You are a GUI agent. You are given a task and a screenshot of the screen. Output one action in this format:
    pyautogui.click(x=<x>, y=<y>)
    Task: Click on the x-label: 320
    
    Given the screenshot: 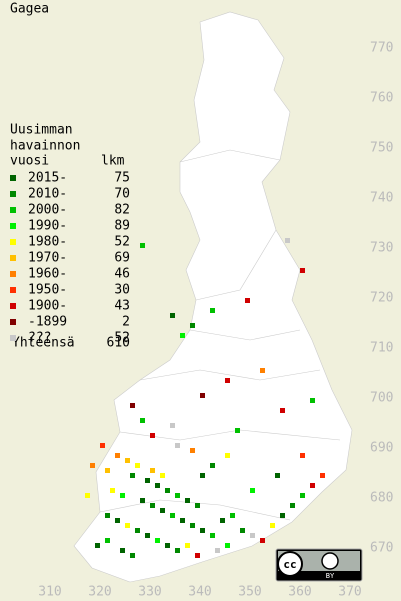 What is the action you would take?
    pyautogui.click(x=99, y=592)
    